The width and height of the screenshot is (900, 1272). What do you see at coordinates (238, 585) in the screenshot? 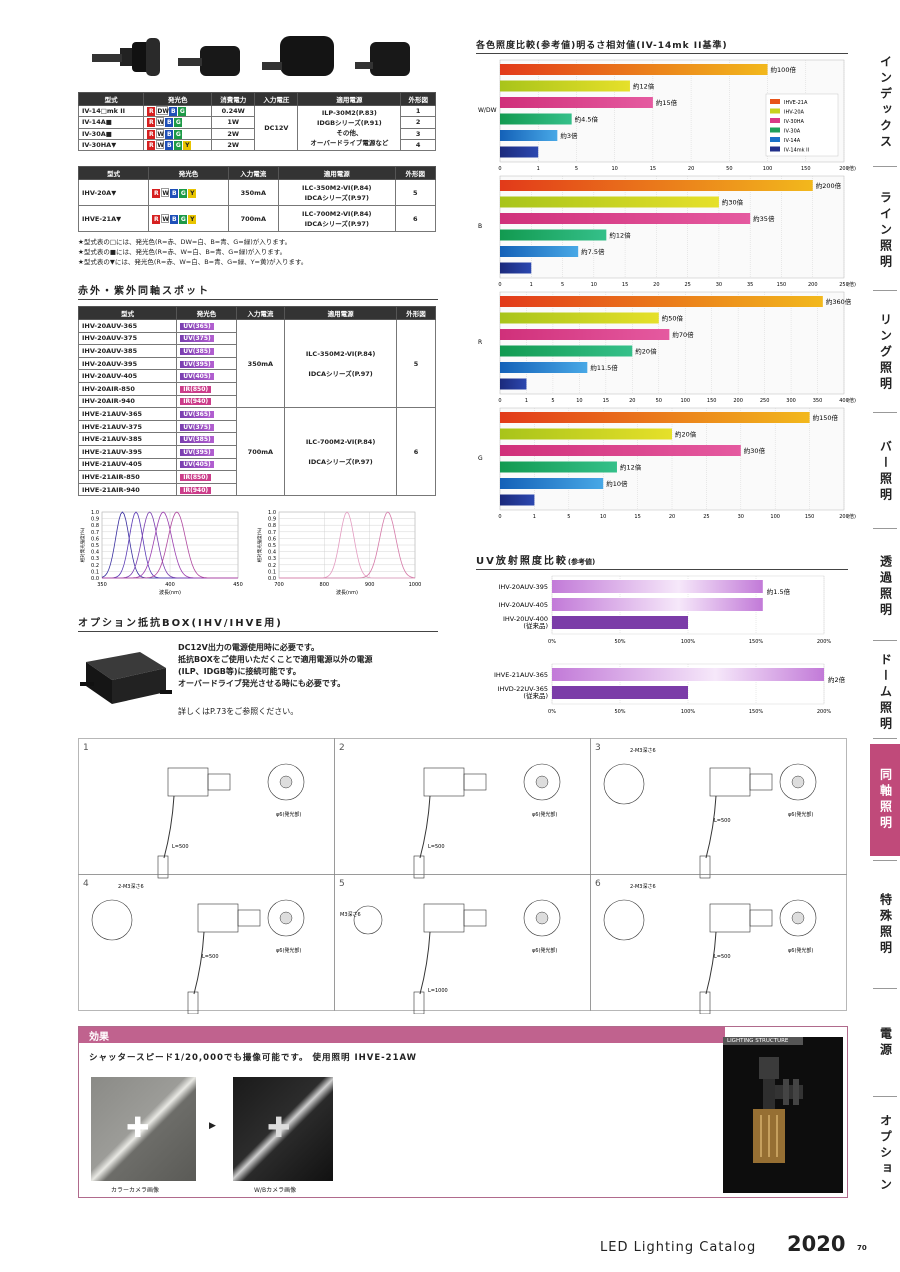
I see `x-tick-label: 450` at bounding box center [238, 585].